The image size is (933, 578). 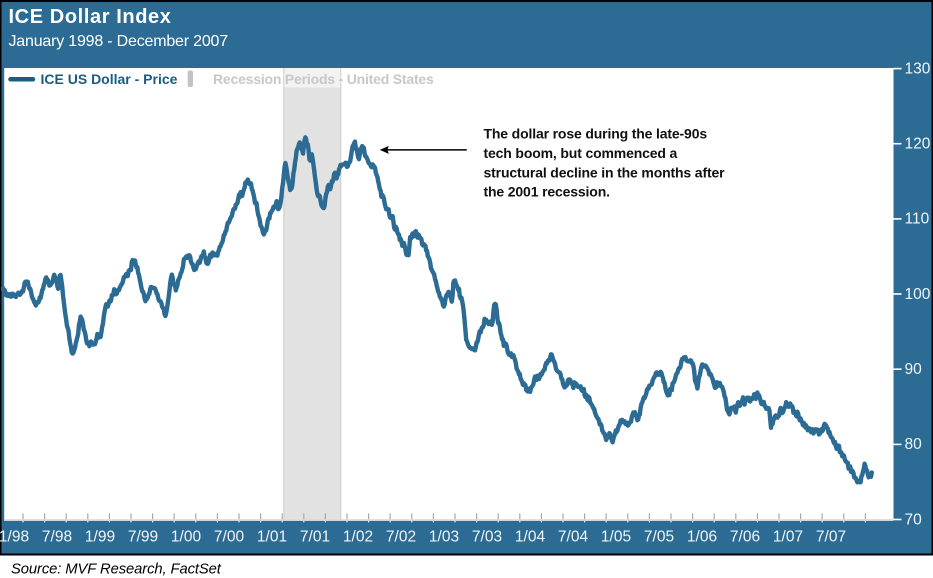 What do you see at coordinates (596, 134) in the screenshot?
I see `svg-text:The dollar rose during the lat: The dollar rose during the late-90s` at bounding box center [596, 134].